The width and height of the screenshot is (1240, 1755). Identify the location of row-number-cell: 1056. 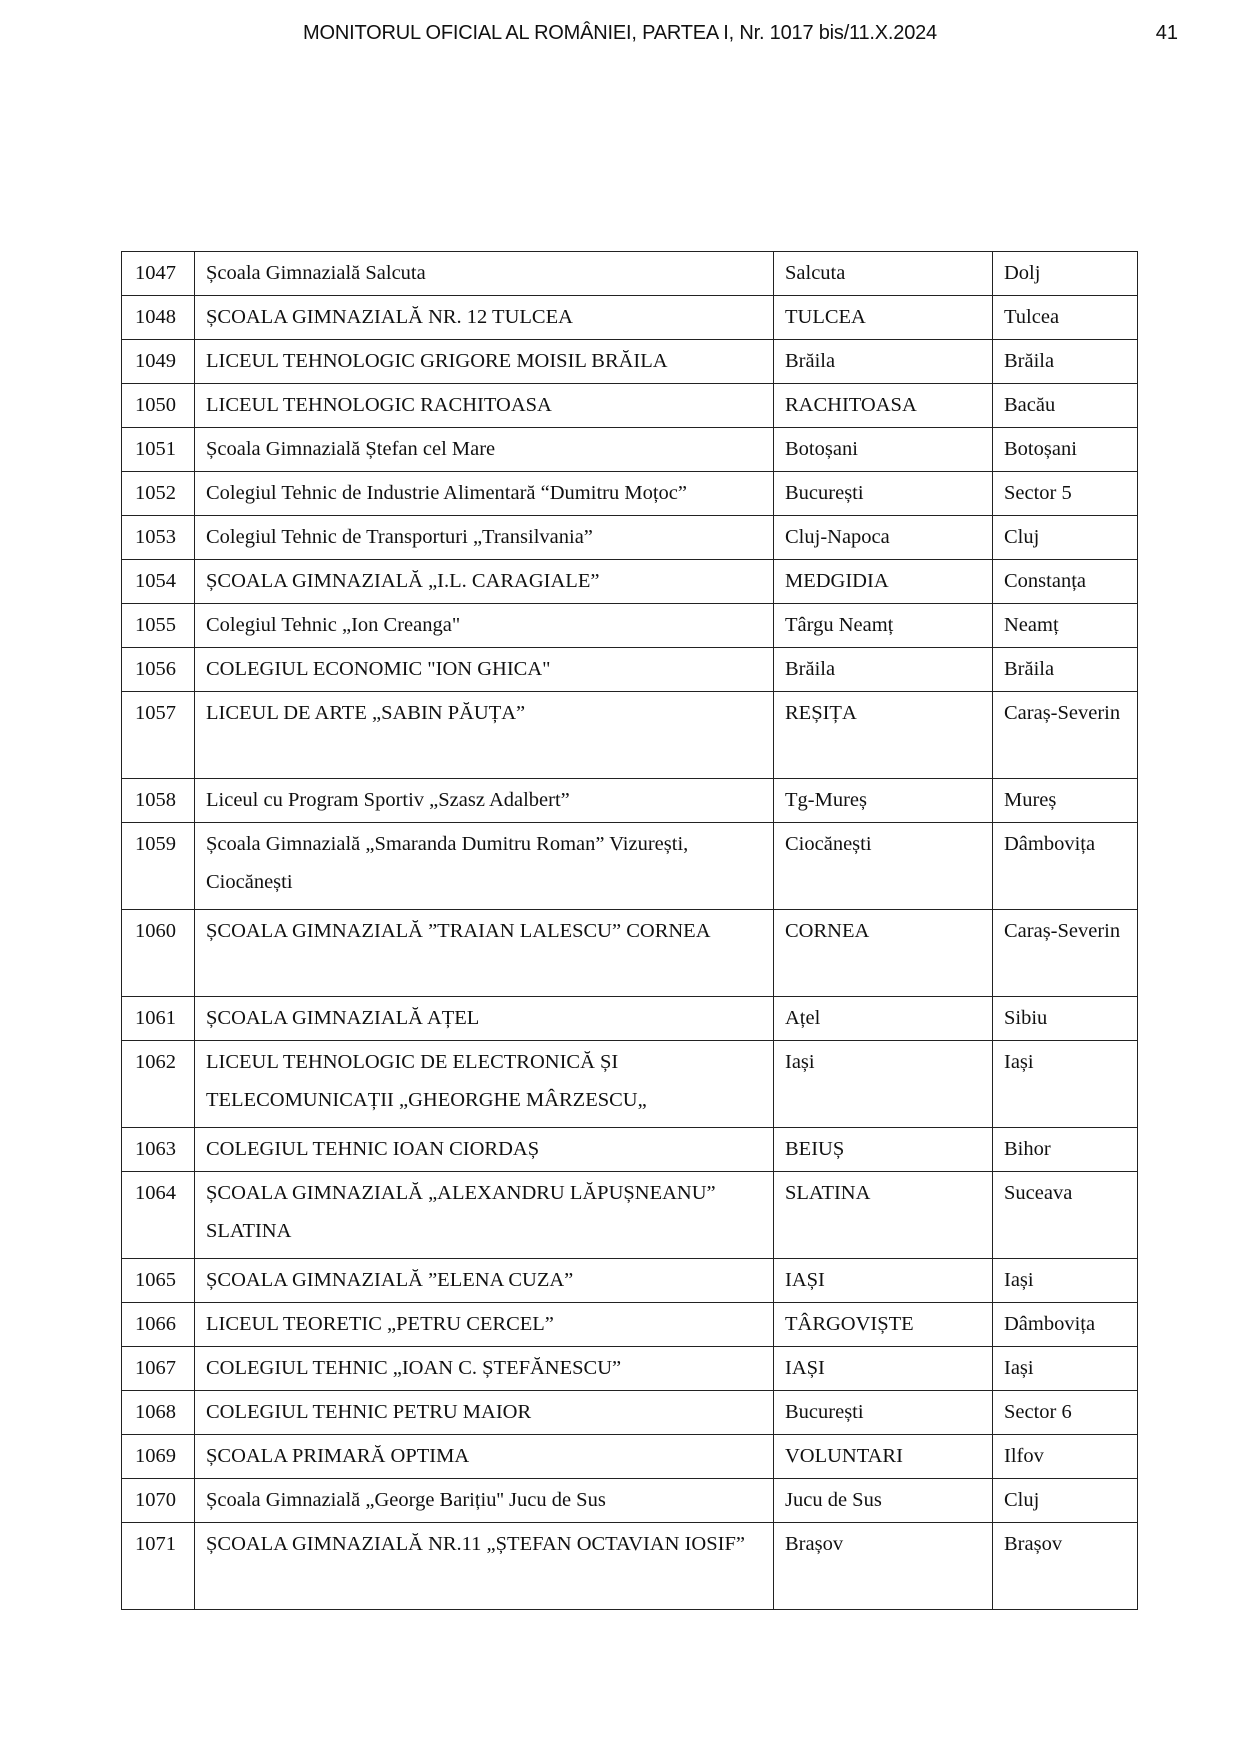
(158, 669).